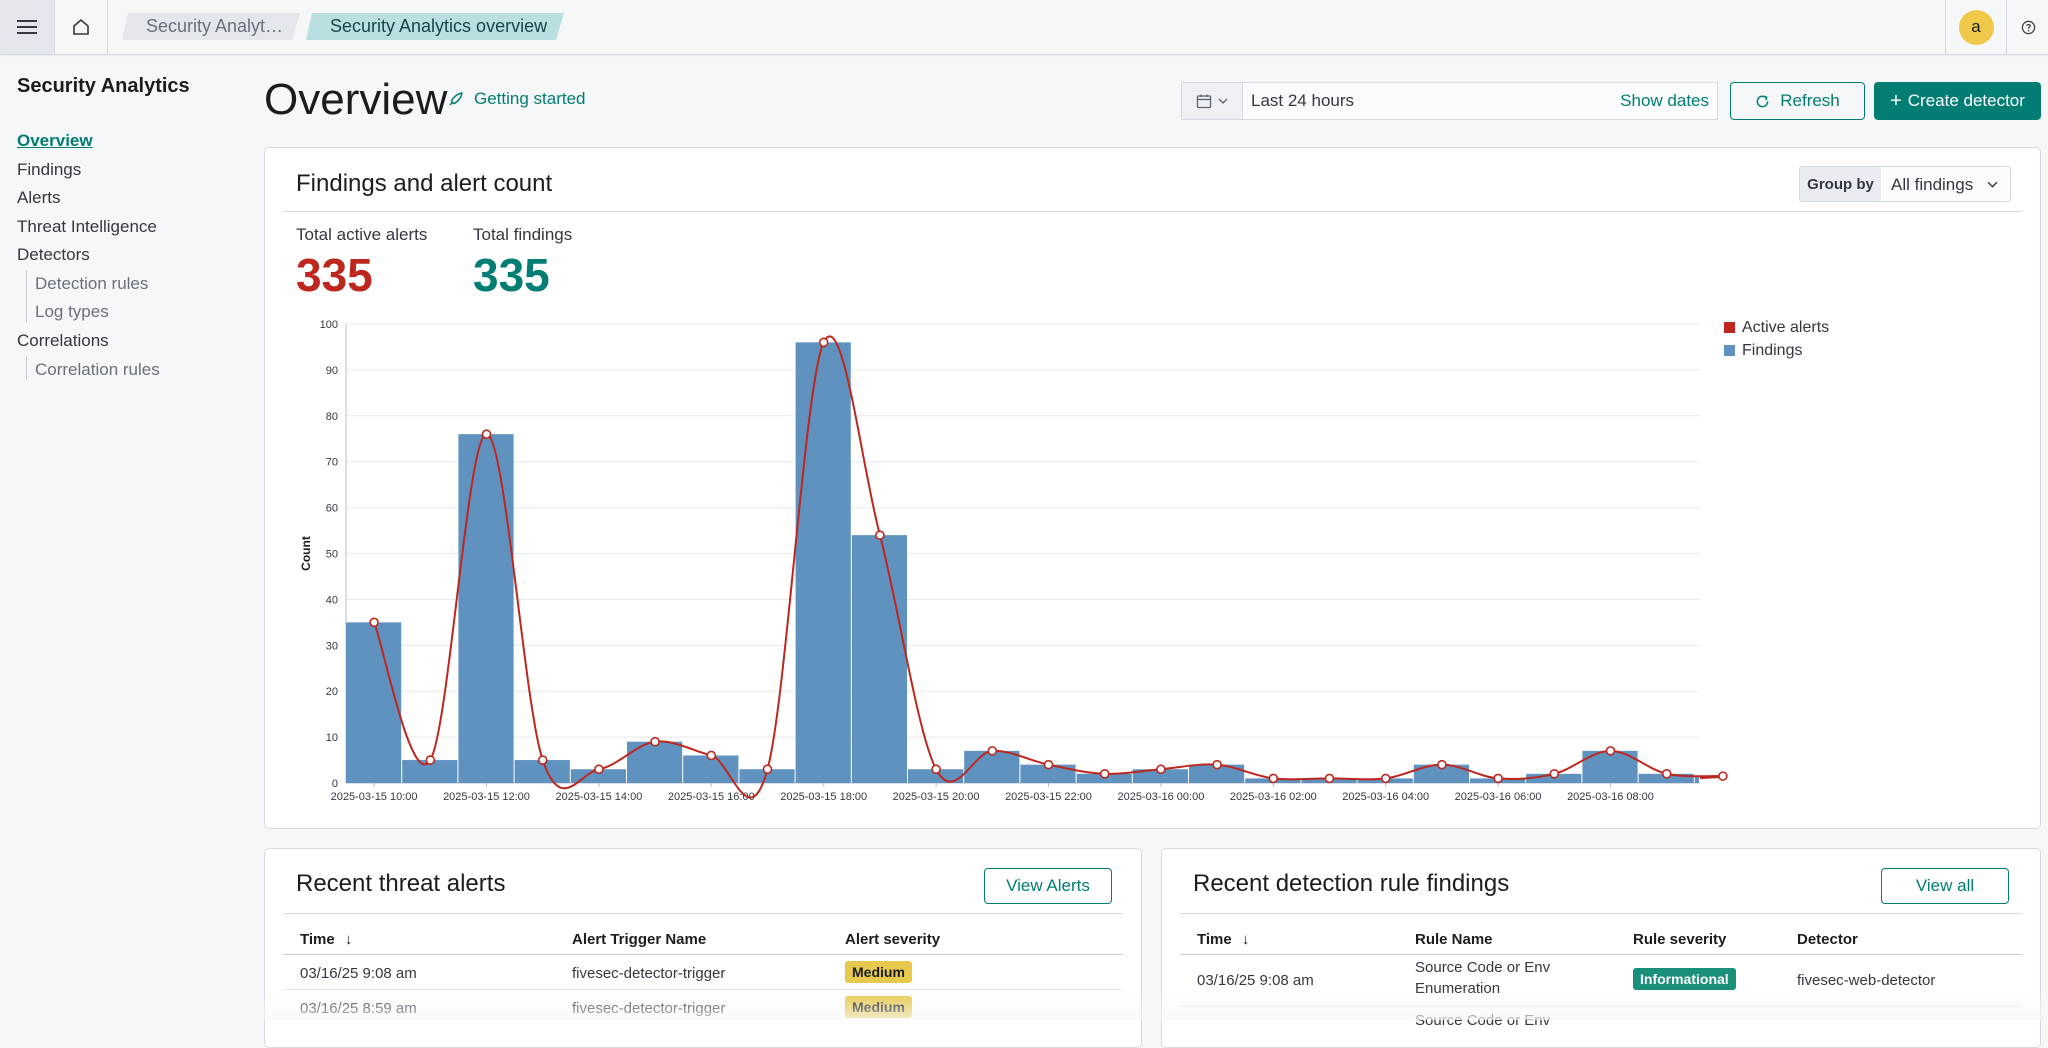 The image size is (2048, 1048). Describe the element at coordinates (332, 509) in the screenshot. I see `y-tick-label: 60` at that location.